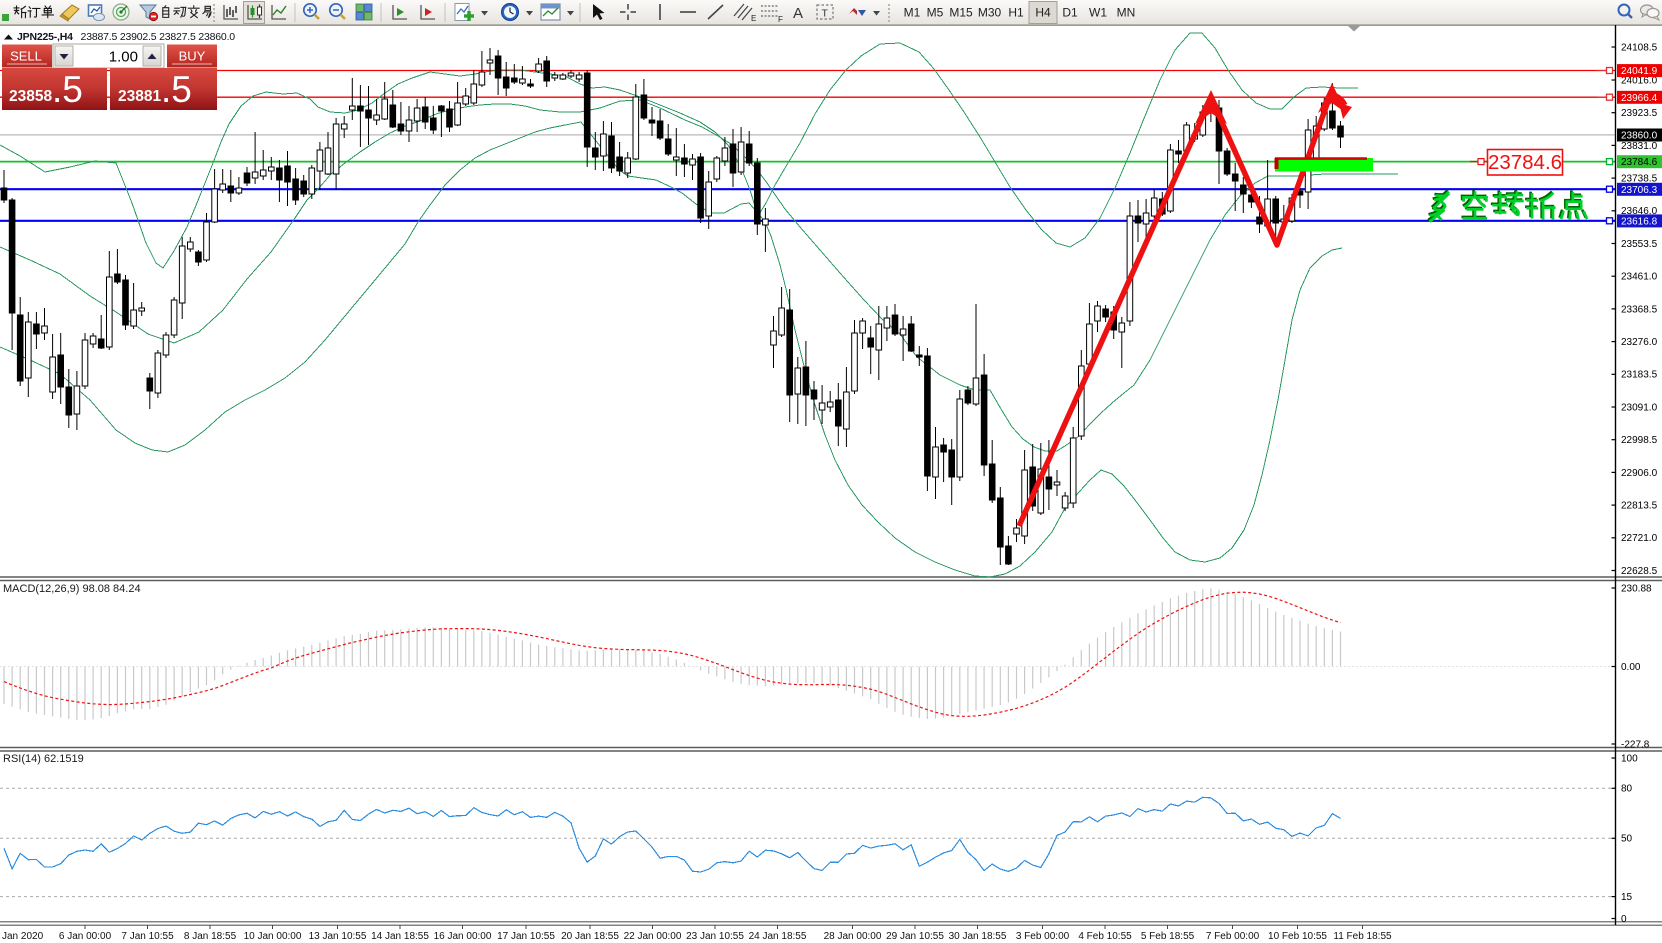 The image size is (1662, 943). What do you see at coordinates (780, 19) in the screenshot?
I see `svg-text: F` at bounding box center [780, 19].